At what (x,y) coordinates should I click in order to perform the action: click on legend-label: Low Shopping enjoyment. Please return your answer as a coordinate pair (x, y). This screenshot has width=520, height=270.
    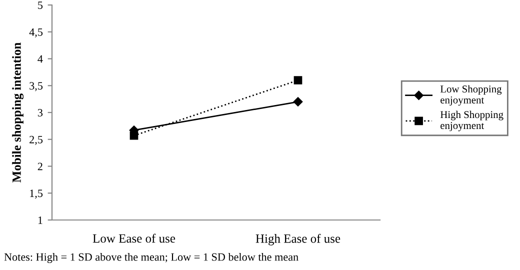
    Looking at the image, I should click on (471, 95).